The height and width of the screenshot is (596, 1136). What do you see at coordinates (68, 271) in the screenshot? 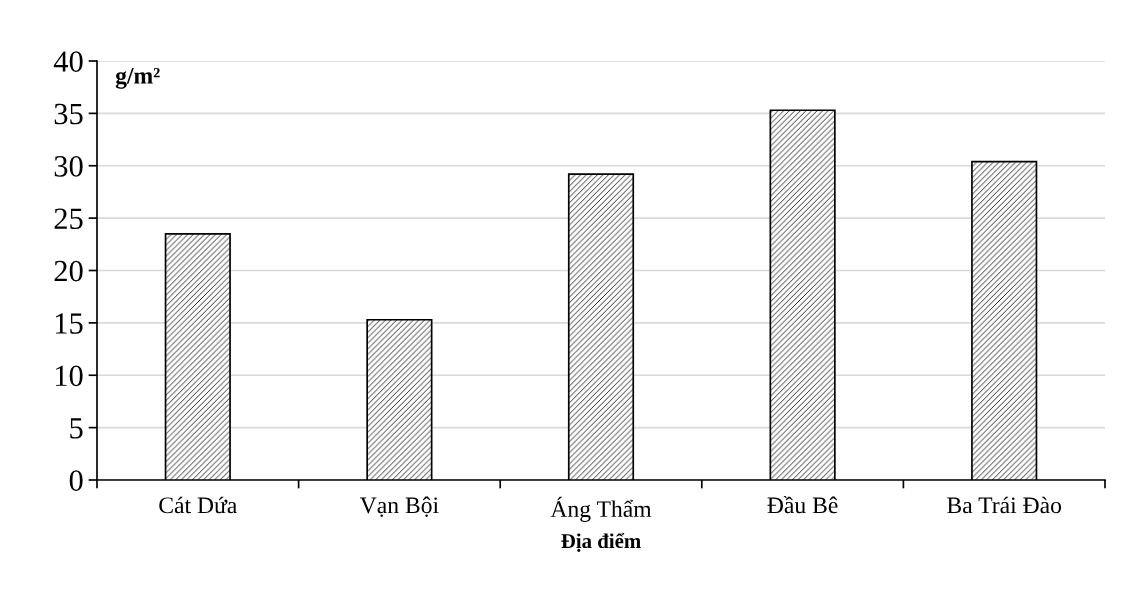
I see `y-tick-label: 20` at bounding box center [68, 271].